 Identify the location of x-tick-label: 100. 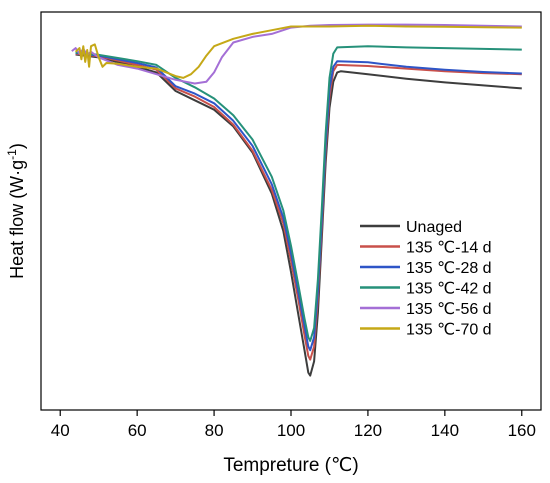
(291, 430).